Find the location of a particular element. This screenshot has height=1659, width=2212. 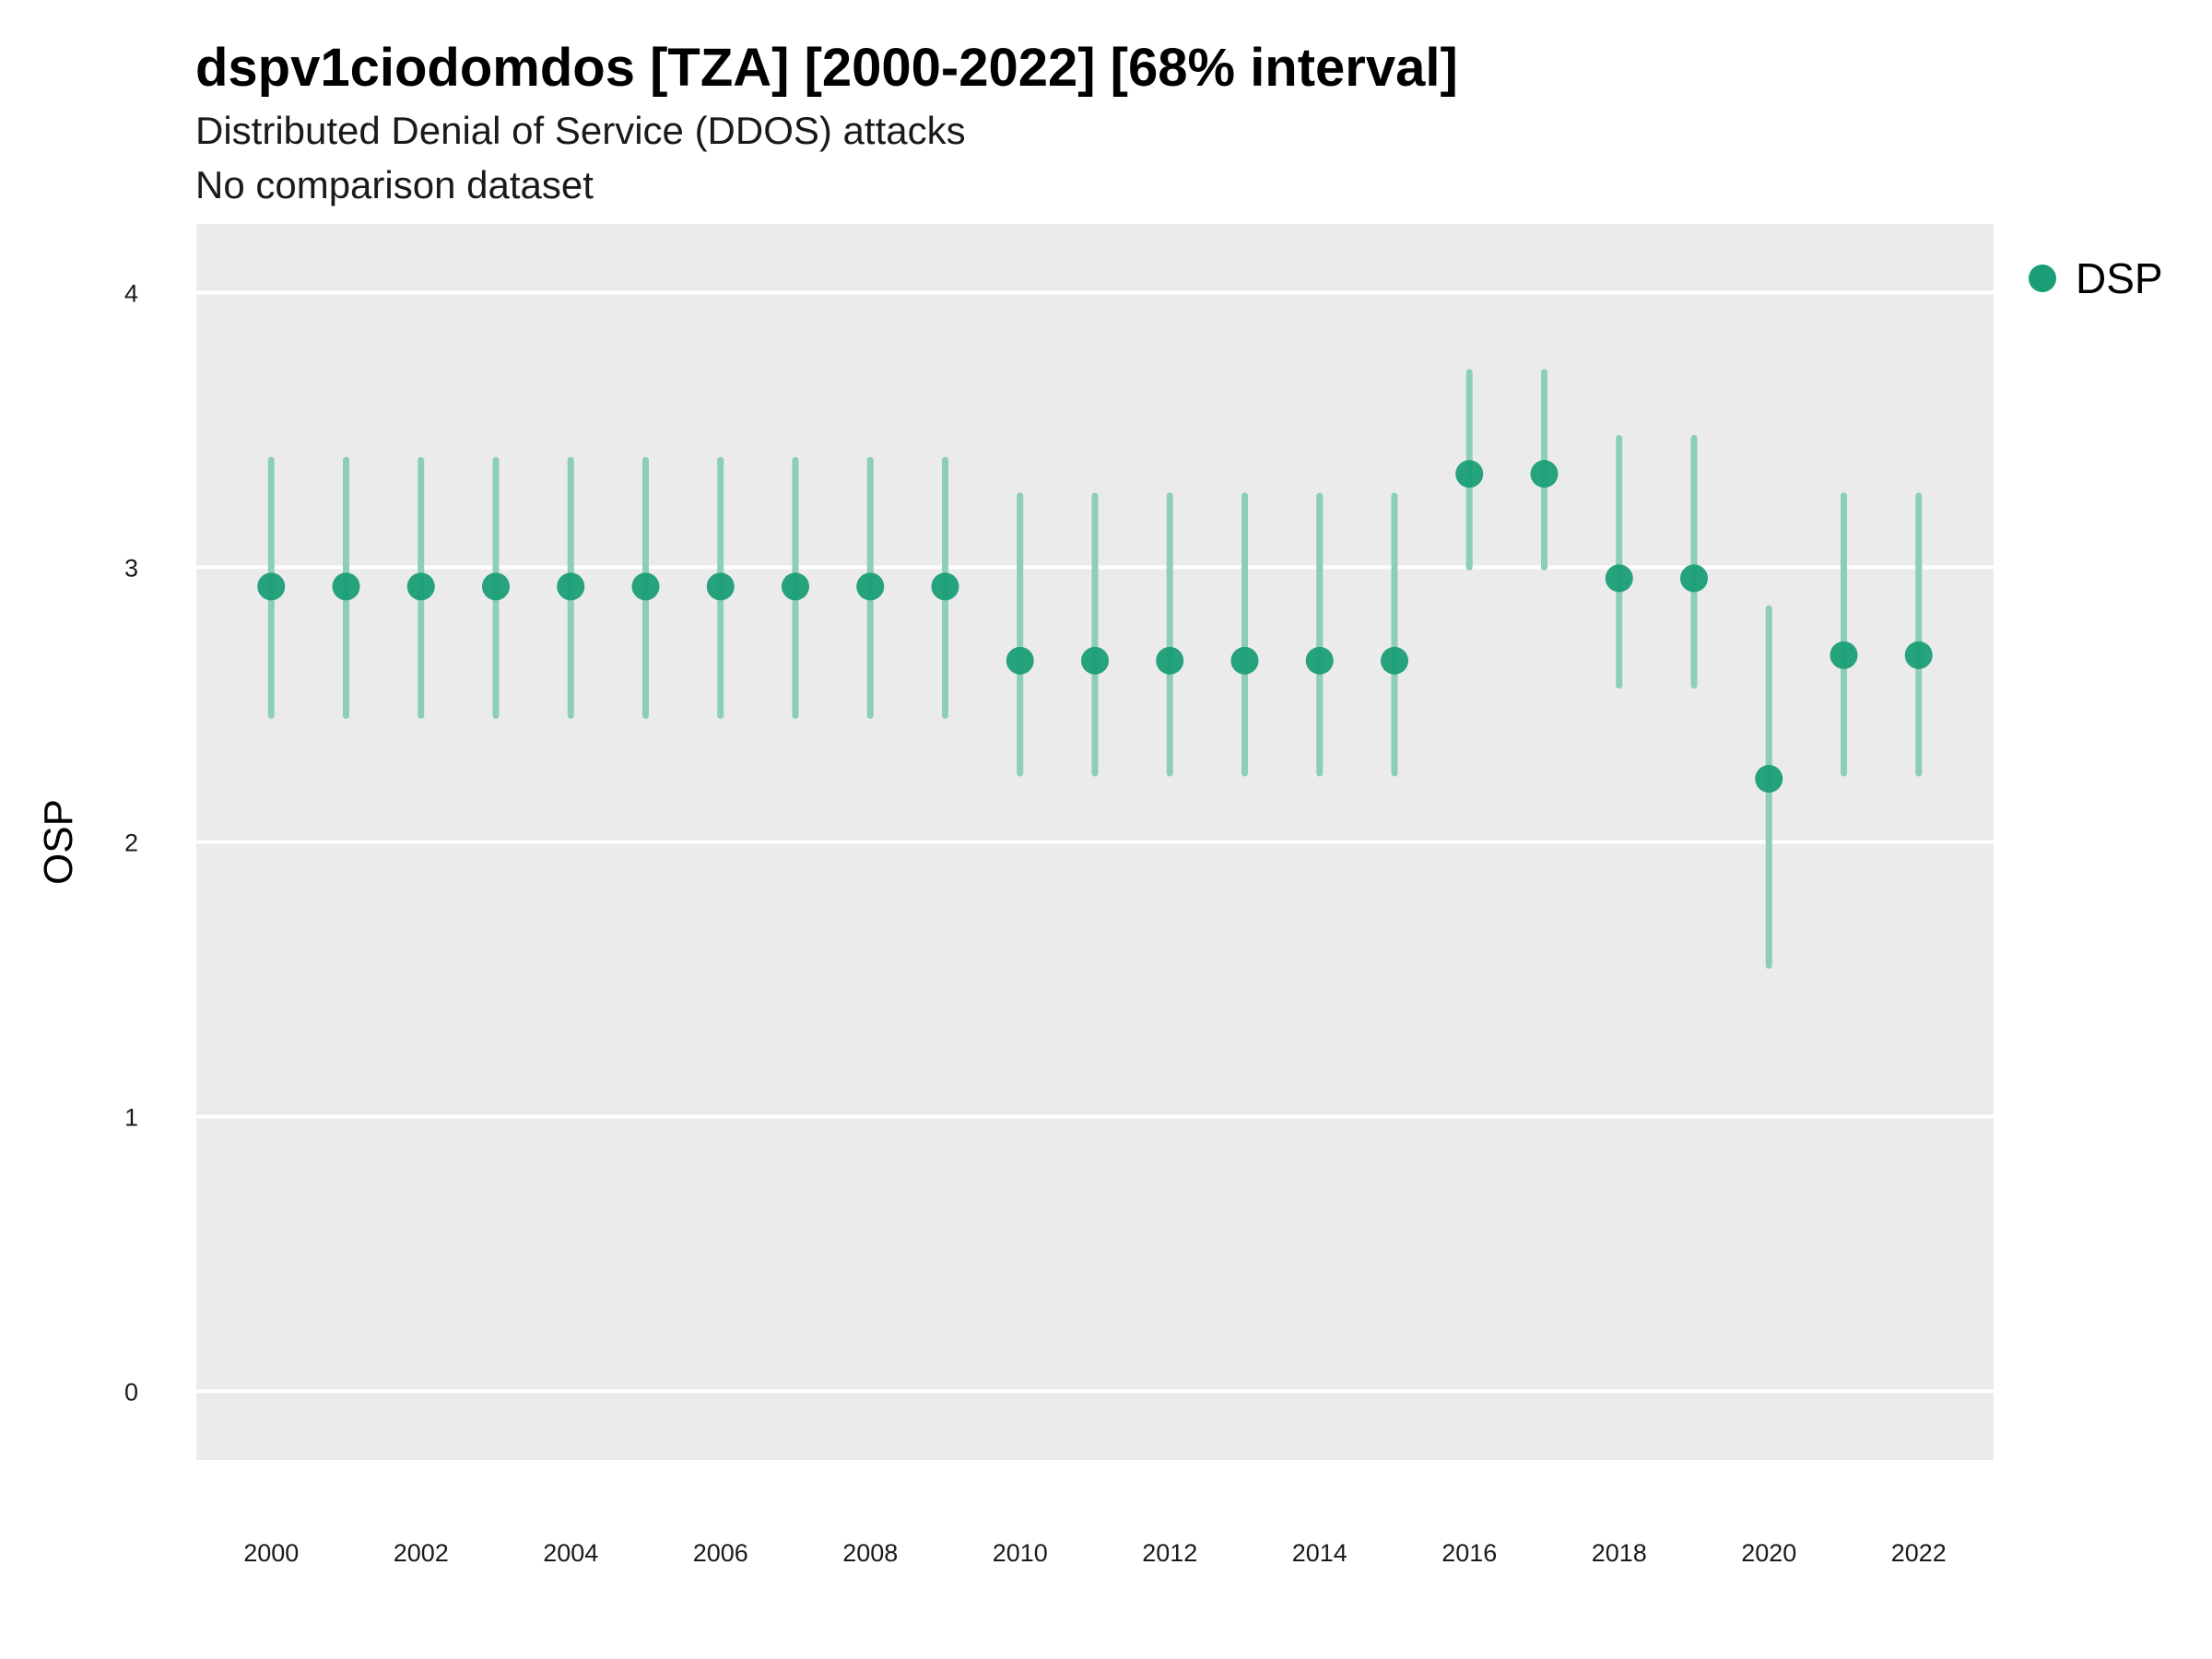

point-2010 is located at coordinates (1020, 660).